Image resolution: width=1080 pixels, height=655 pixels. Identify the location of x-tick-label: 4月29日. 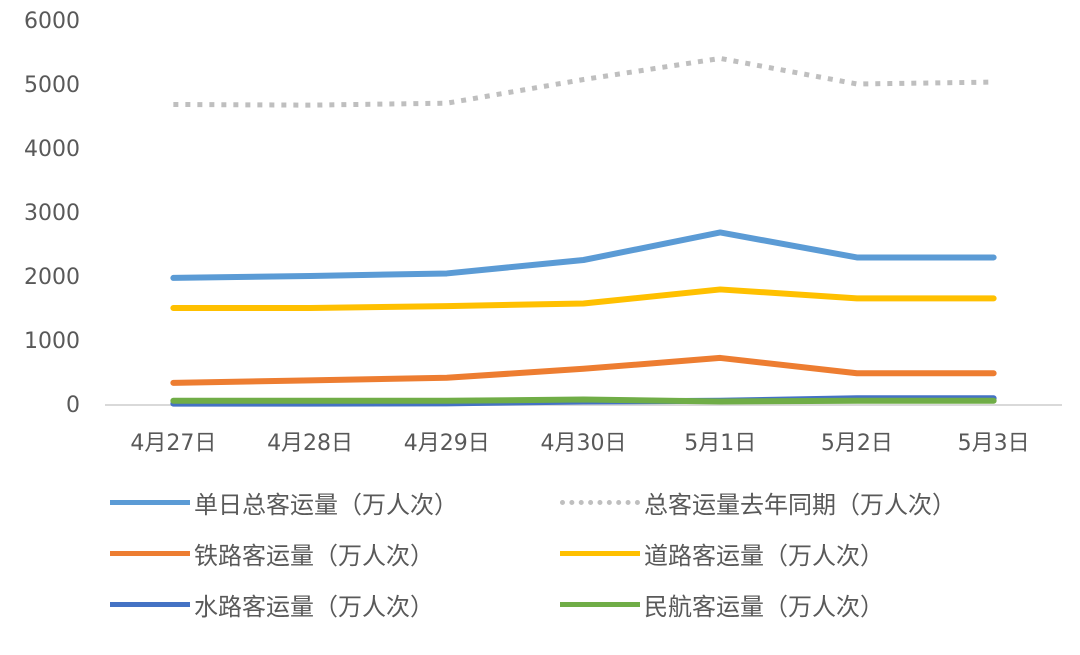
(447, 443).